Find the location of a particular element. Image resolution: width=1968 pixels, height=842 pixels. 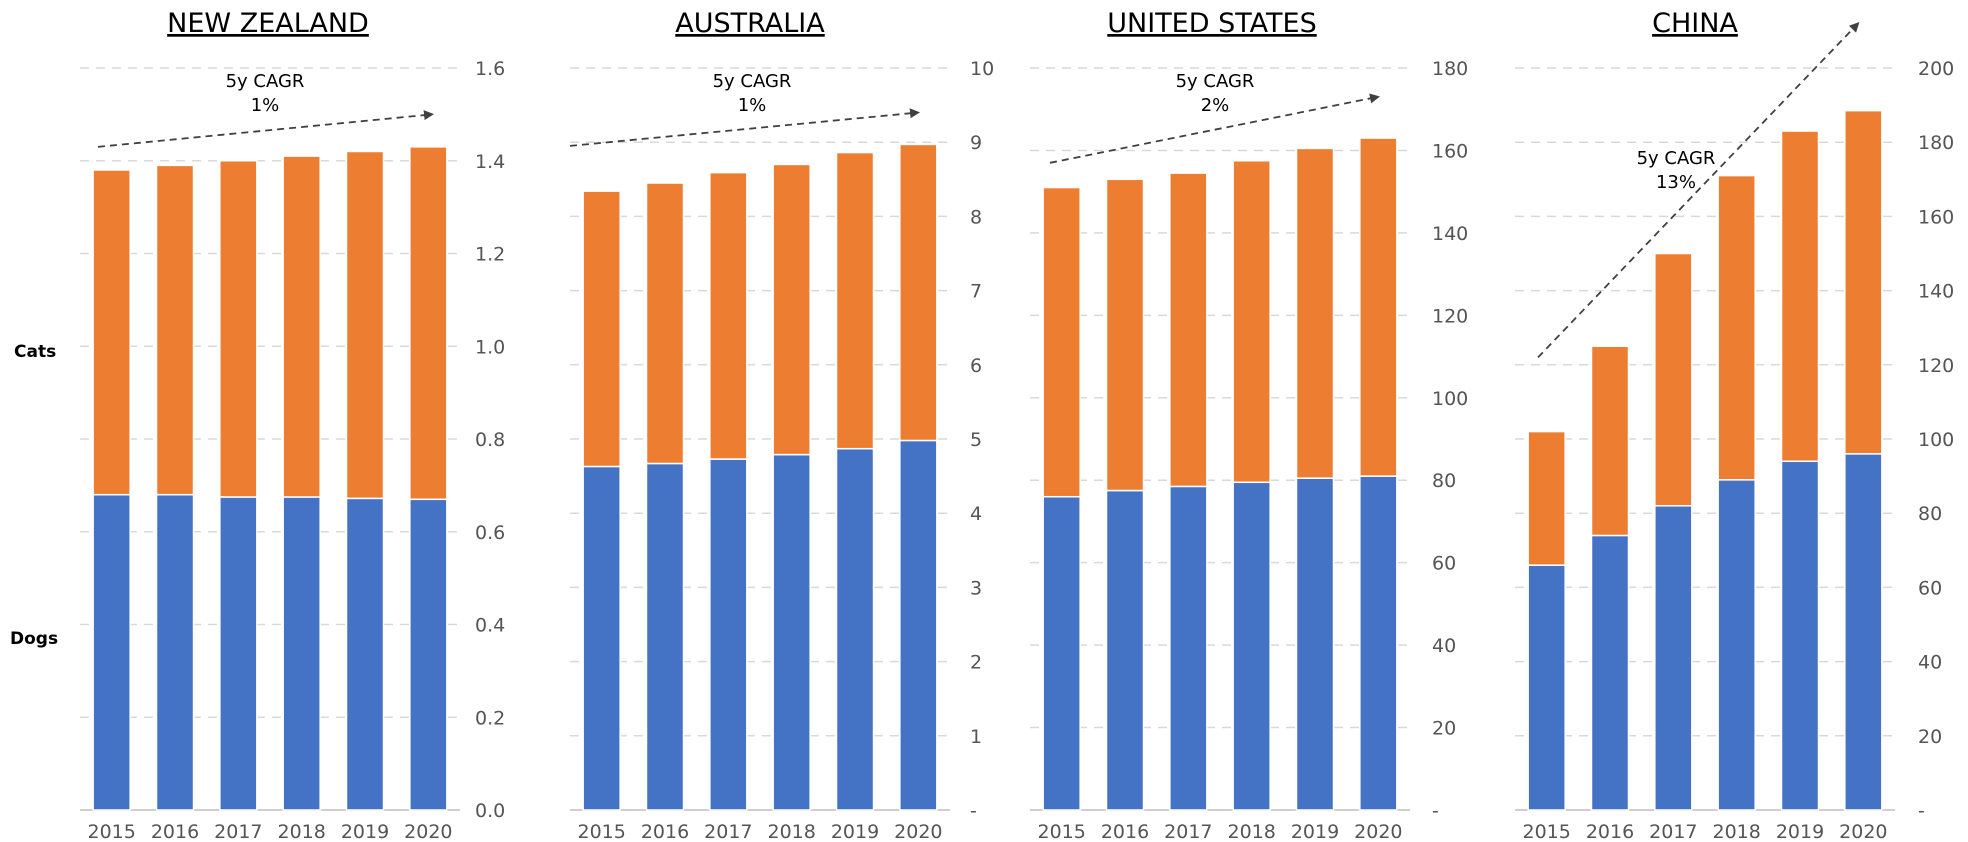

panel-title: UNITED STATES is located at coordinates (1211, 23).